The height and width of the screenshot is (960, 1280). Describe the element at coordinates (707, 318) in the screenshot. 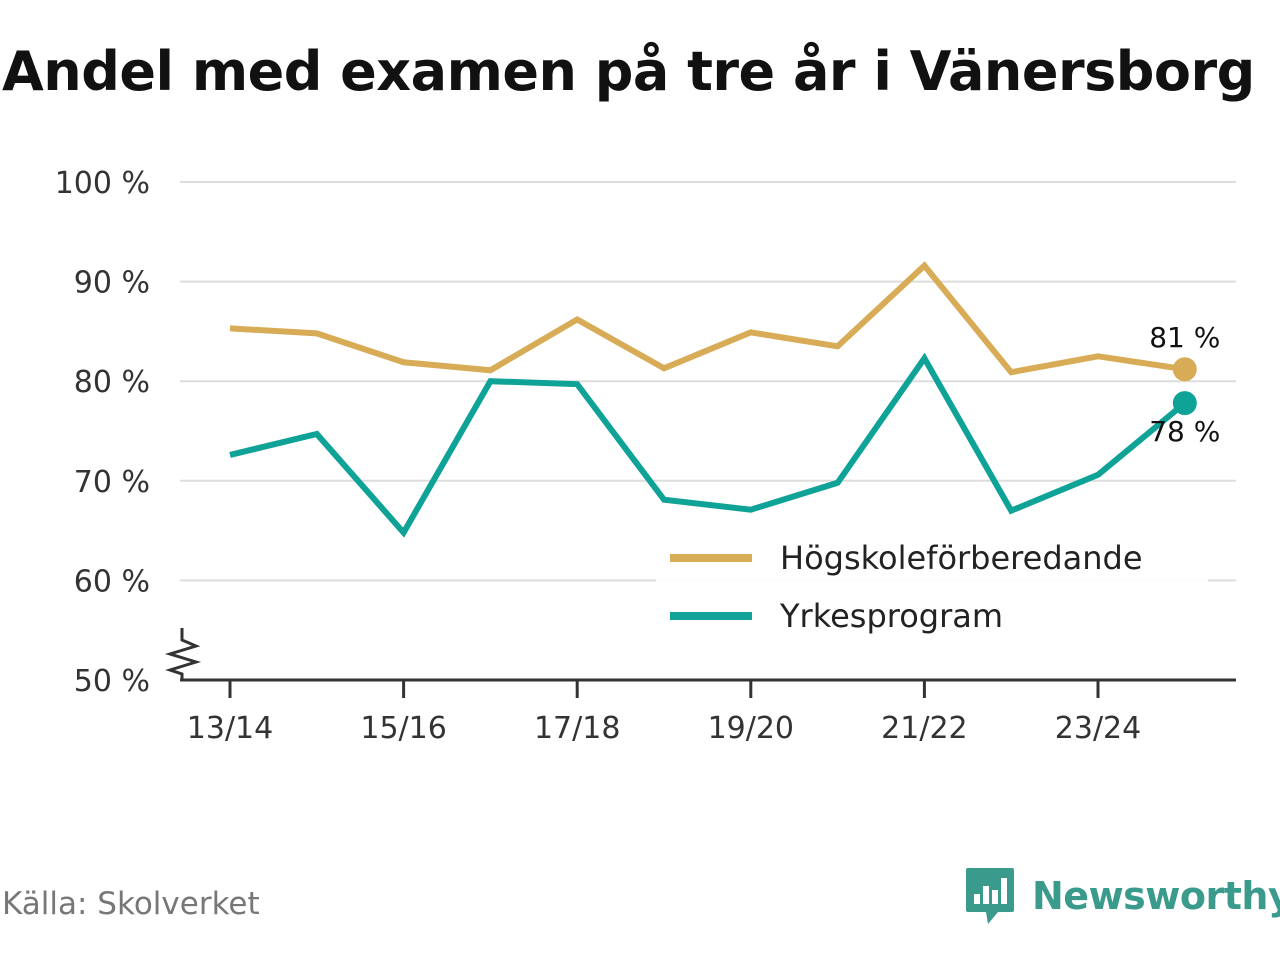

I see `series-line-hogskoleforberedande` at that location.